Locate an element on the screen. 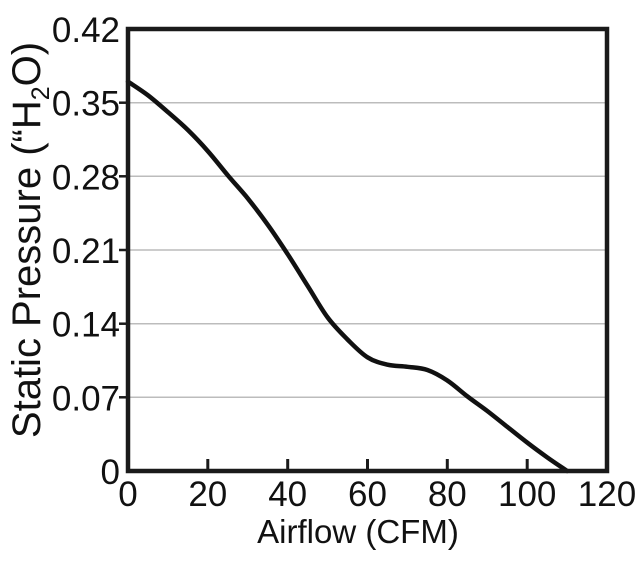  x-tick-label: 20 is located at coordinates (207, 494).